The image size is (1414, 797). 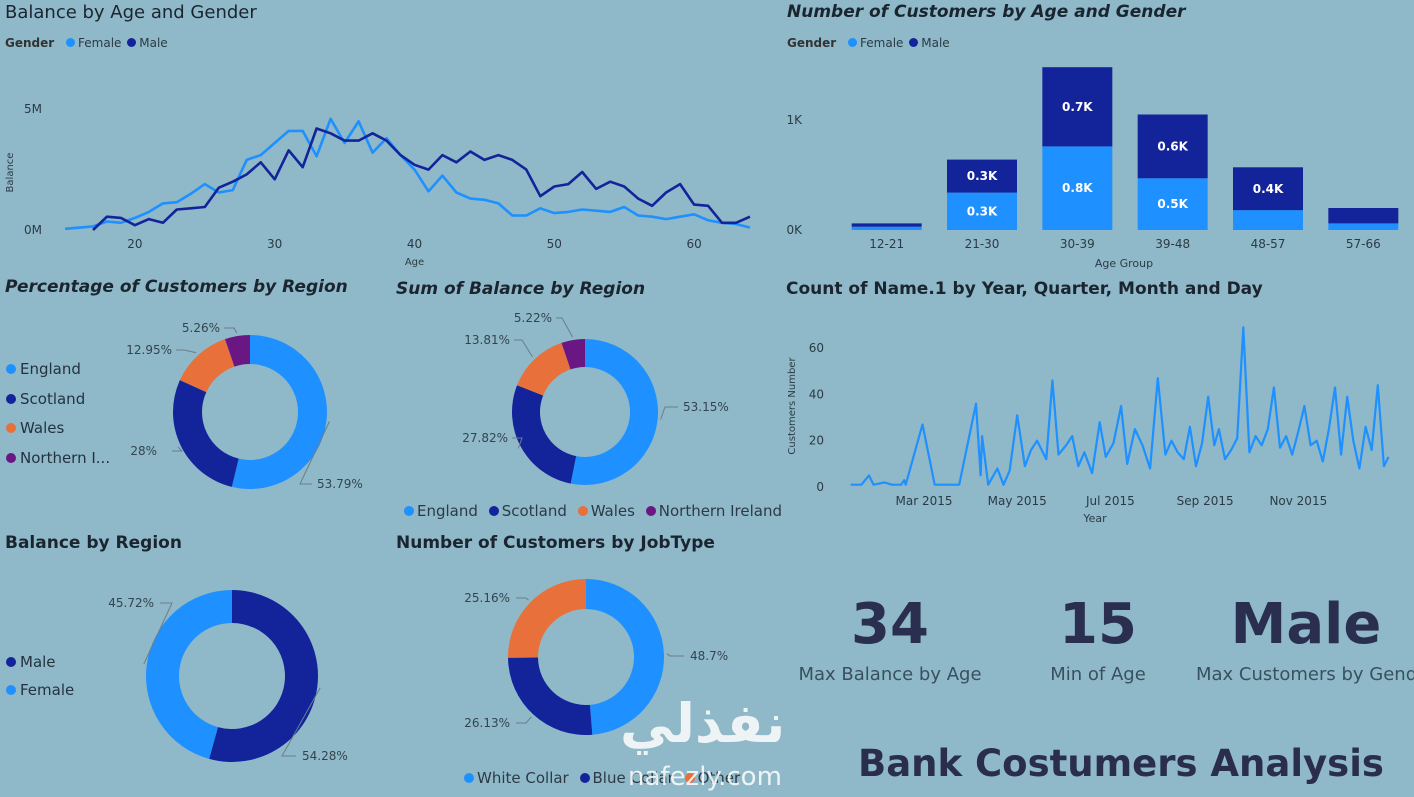 I want to click on data-label: 0.5K, so click(x=1172, y=204).